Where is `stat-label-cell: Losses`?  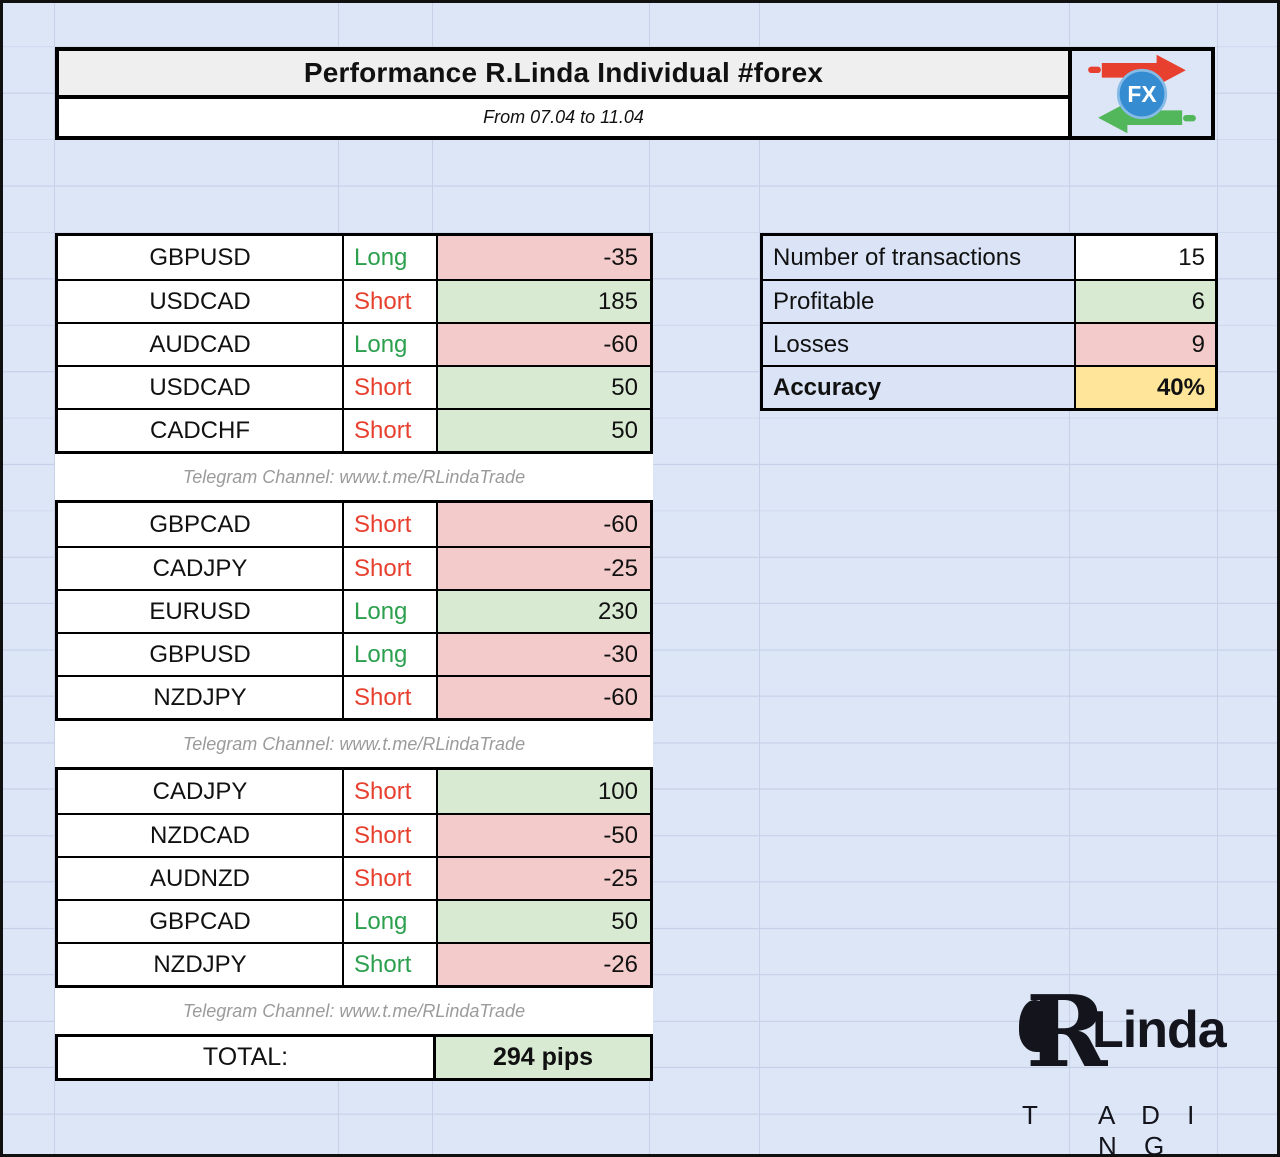 stat-label-cell: Losses is located at coordinates (918, 344).